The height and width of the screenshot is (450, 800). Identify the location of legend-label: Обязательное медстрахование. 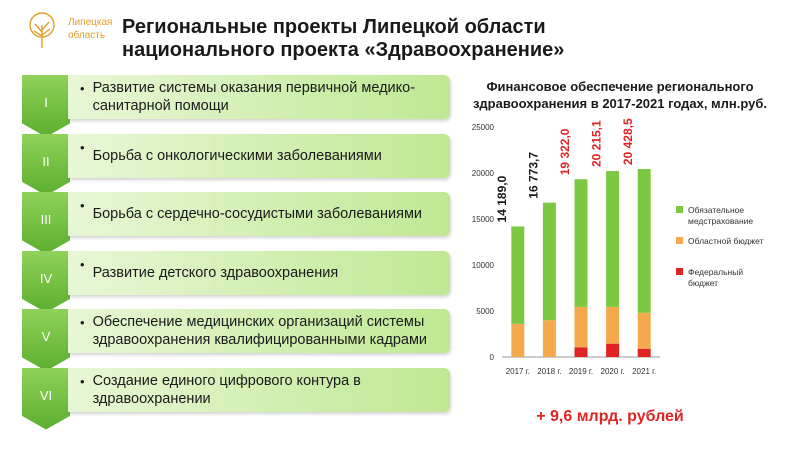
(720, 215).